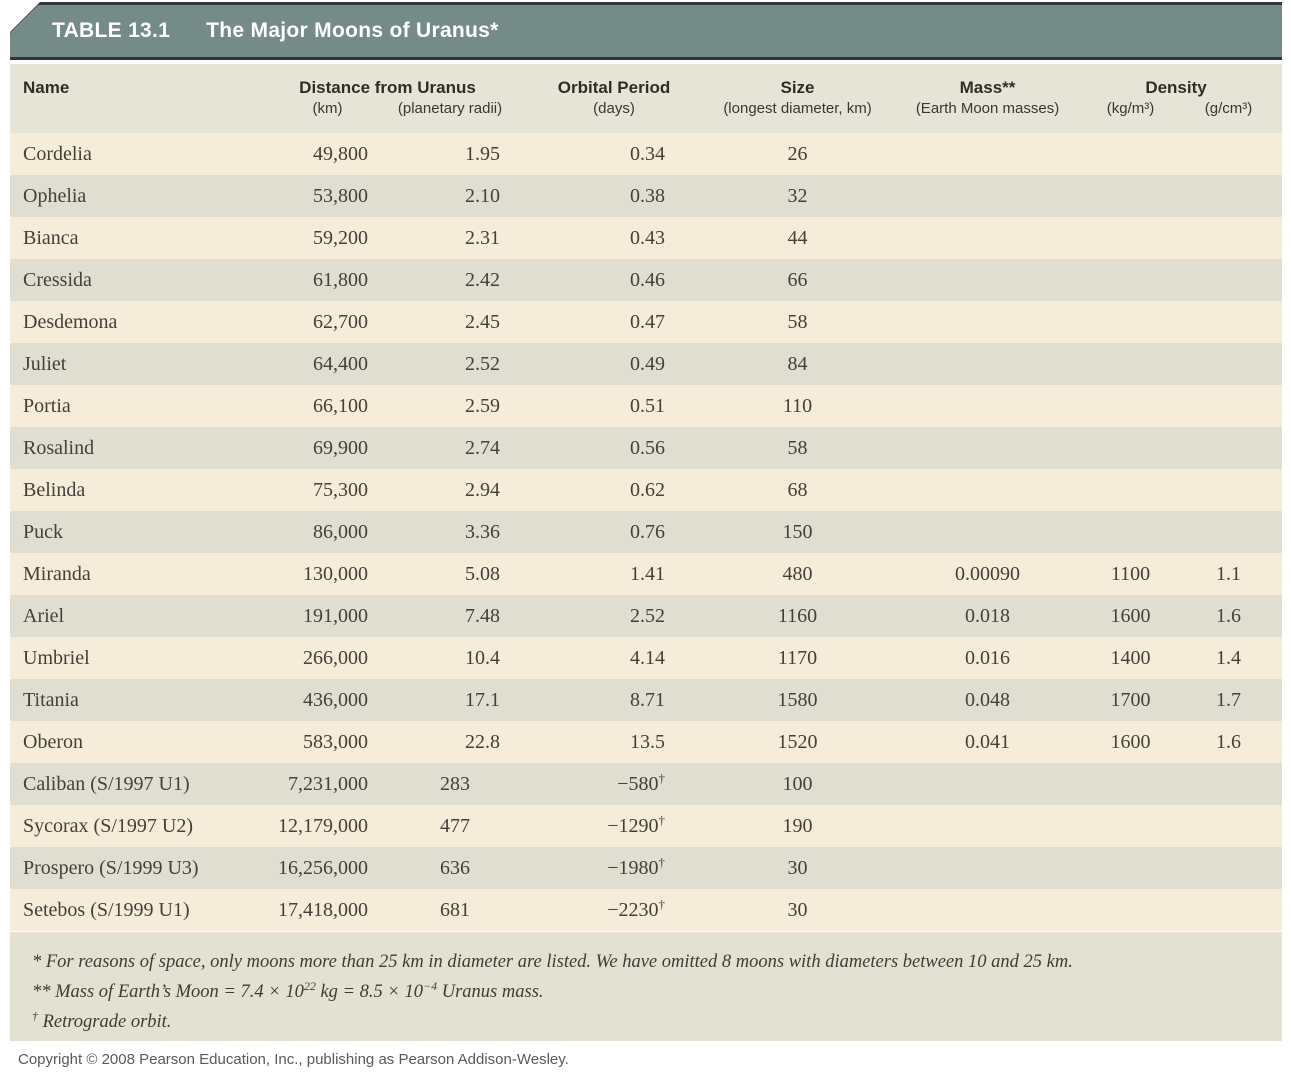 This screenshot has height=1080, width=1291. I want to click on cell-period: 0.51, so click(648, 405).